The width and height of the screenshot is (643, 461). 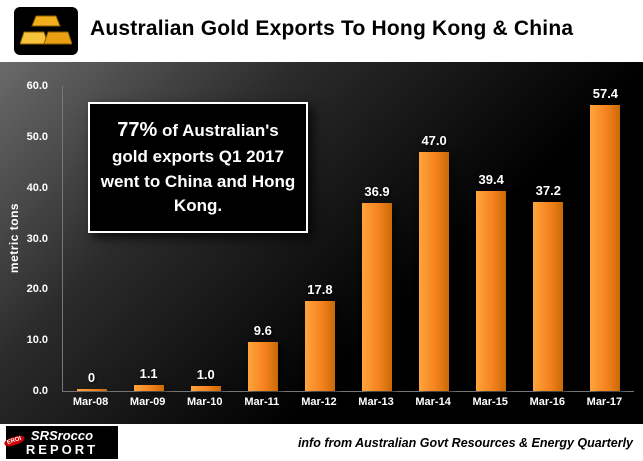 What do you see at coordinates (37, 289) in the screenshot?
I see `y-axis-tick-label: 20.0` at bounding box center [37, 289].